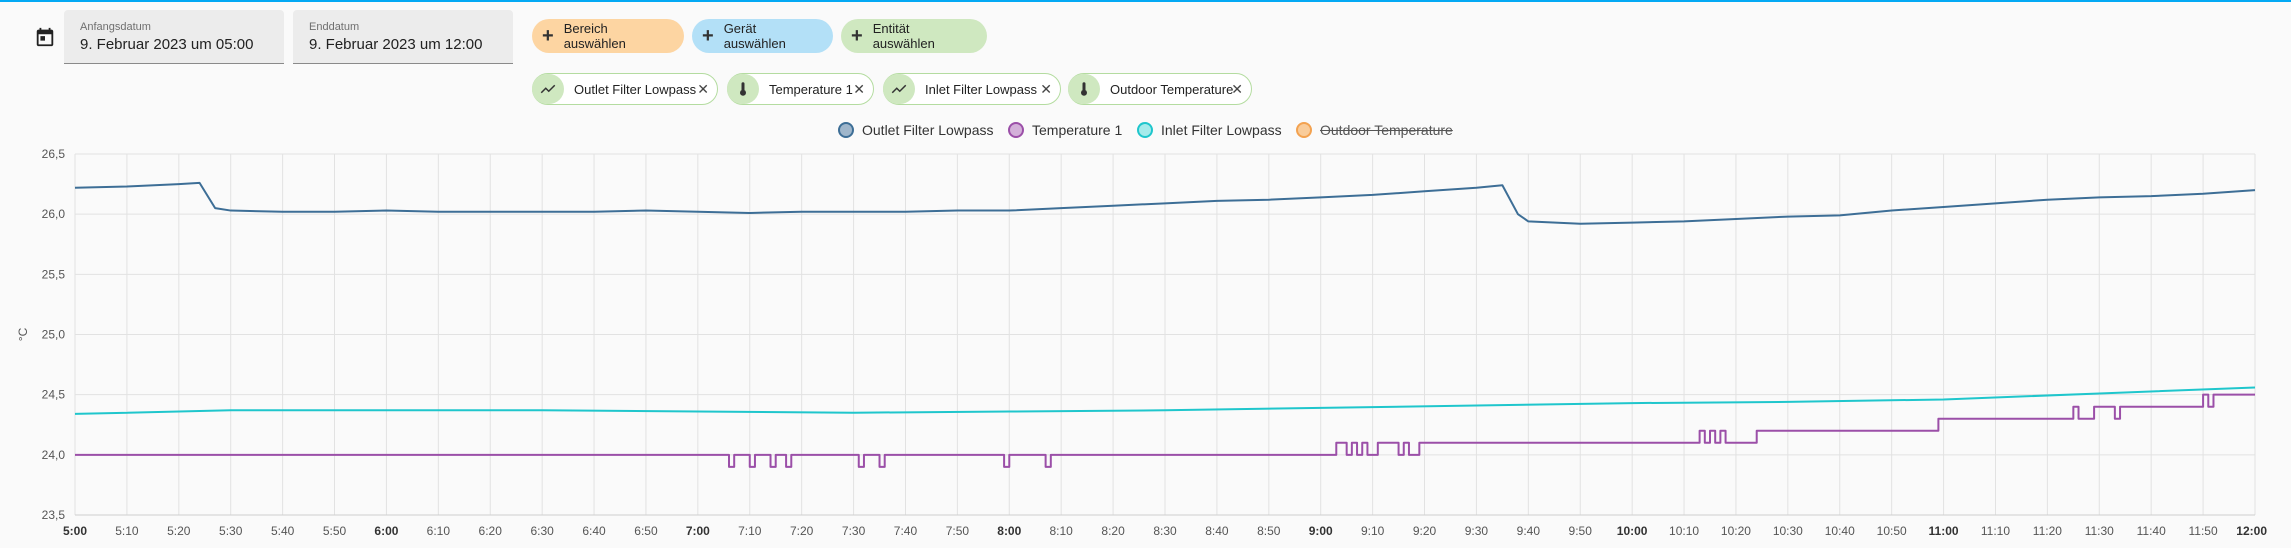  What do you see at coordinates (594, 531) in the screenshot?
I see `x-tick-label: 6:40` at bounding box center [594, 531].